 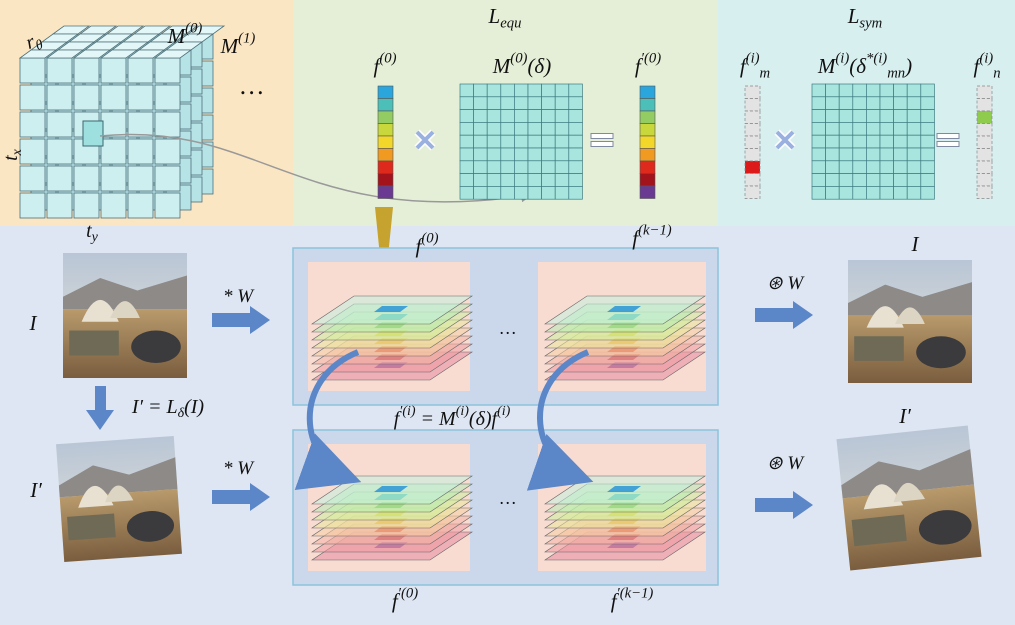 What do you see at coordinates (17, 152) in the screenshot?
I see `label-part: x` at bounding box center [17, 152].